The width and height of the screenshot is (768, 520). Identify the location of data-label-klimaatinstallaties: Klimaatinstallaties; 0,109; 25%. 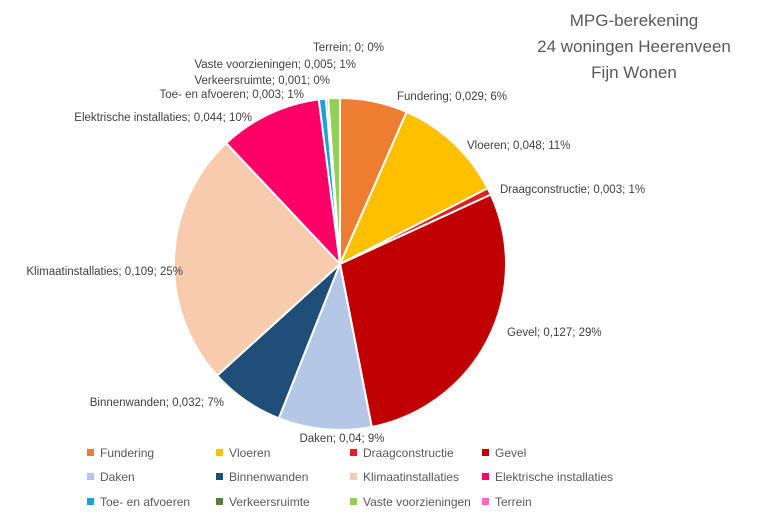
(104, 272).